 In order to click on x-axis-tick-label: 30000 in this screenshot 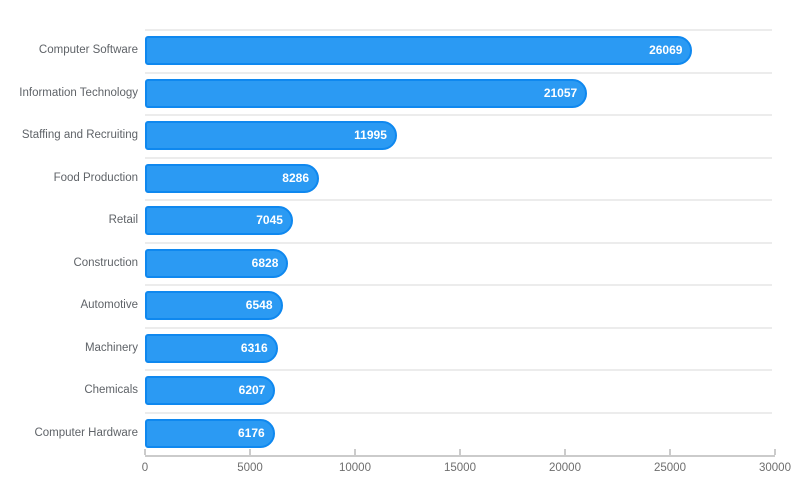, I will do `click(775, 468)`.